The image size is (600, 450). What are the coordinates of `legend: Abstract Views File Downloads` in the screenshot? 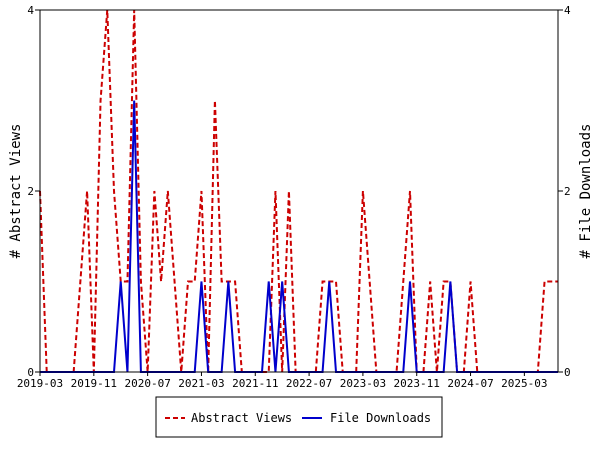 It's located at (299, 417).